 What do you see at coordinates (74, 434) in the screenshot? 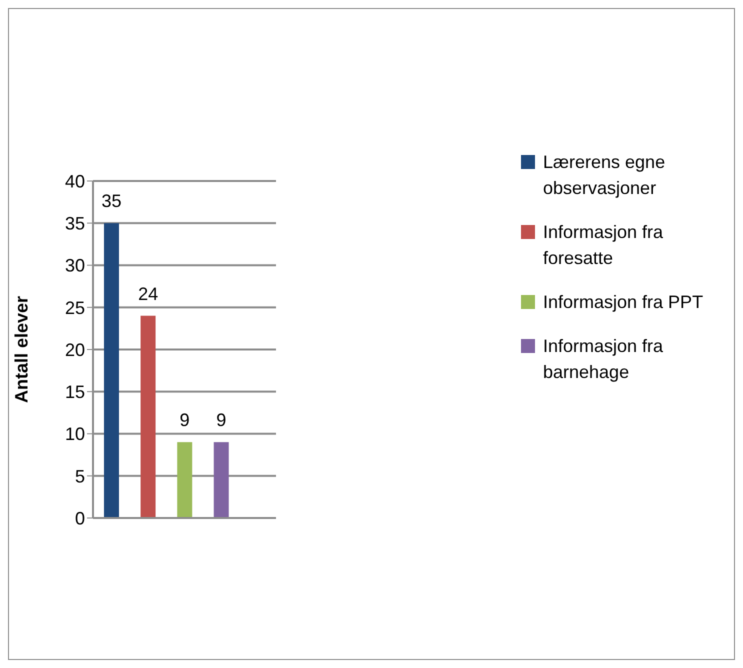
I see `y-tick-label: 10` at bounding box center [74, 434].